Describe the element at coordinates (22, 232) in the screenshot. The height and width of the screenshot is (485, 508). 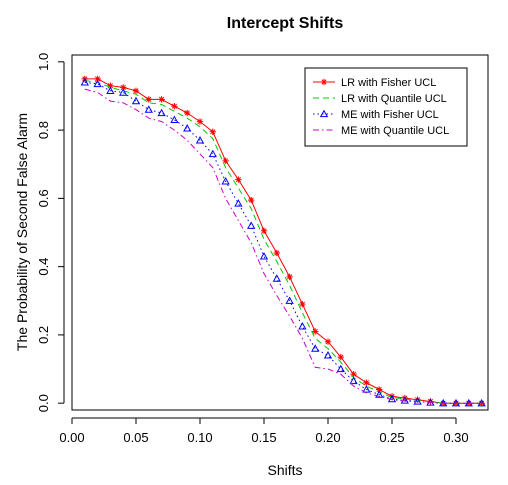
I see `y-axis-label: The Probability of Second False Alarm` at that location.